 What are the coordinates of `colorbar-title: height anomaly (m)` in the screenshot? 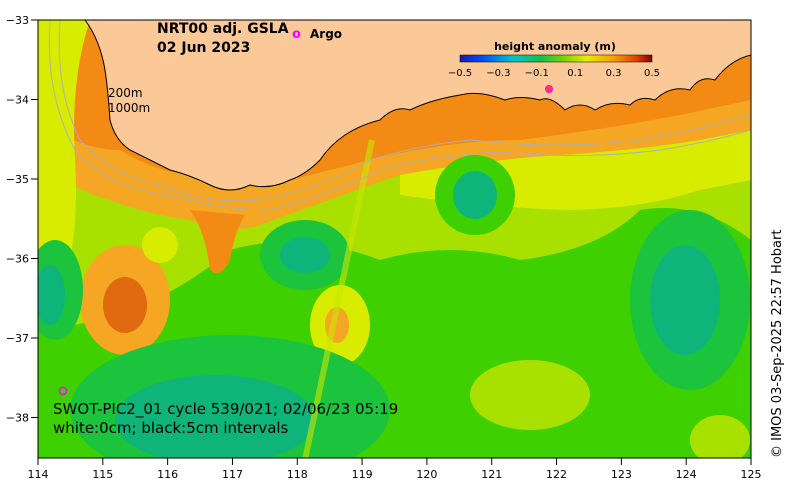 It's located at (555, 46).